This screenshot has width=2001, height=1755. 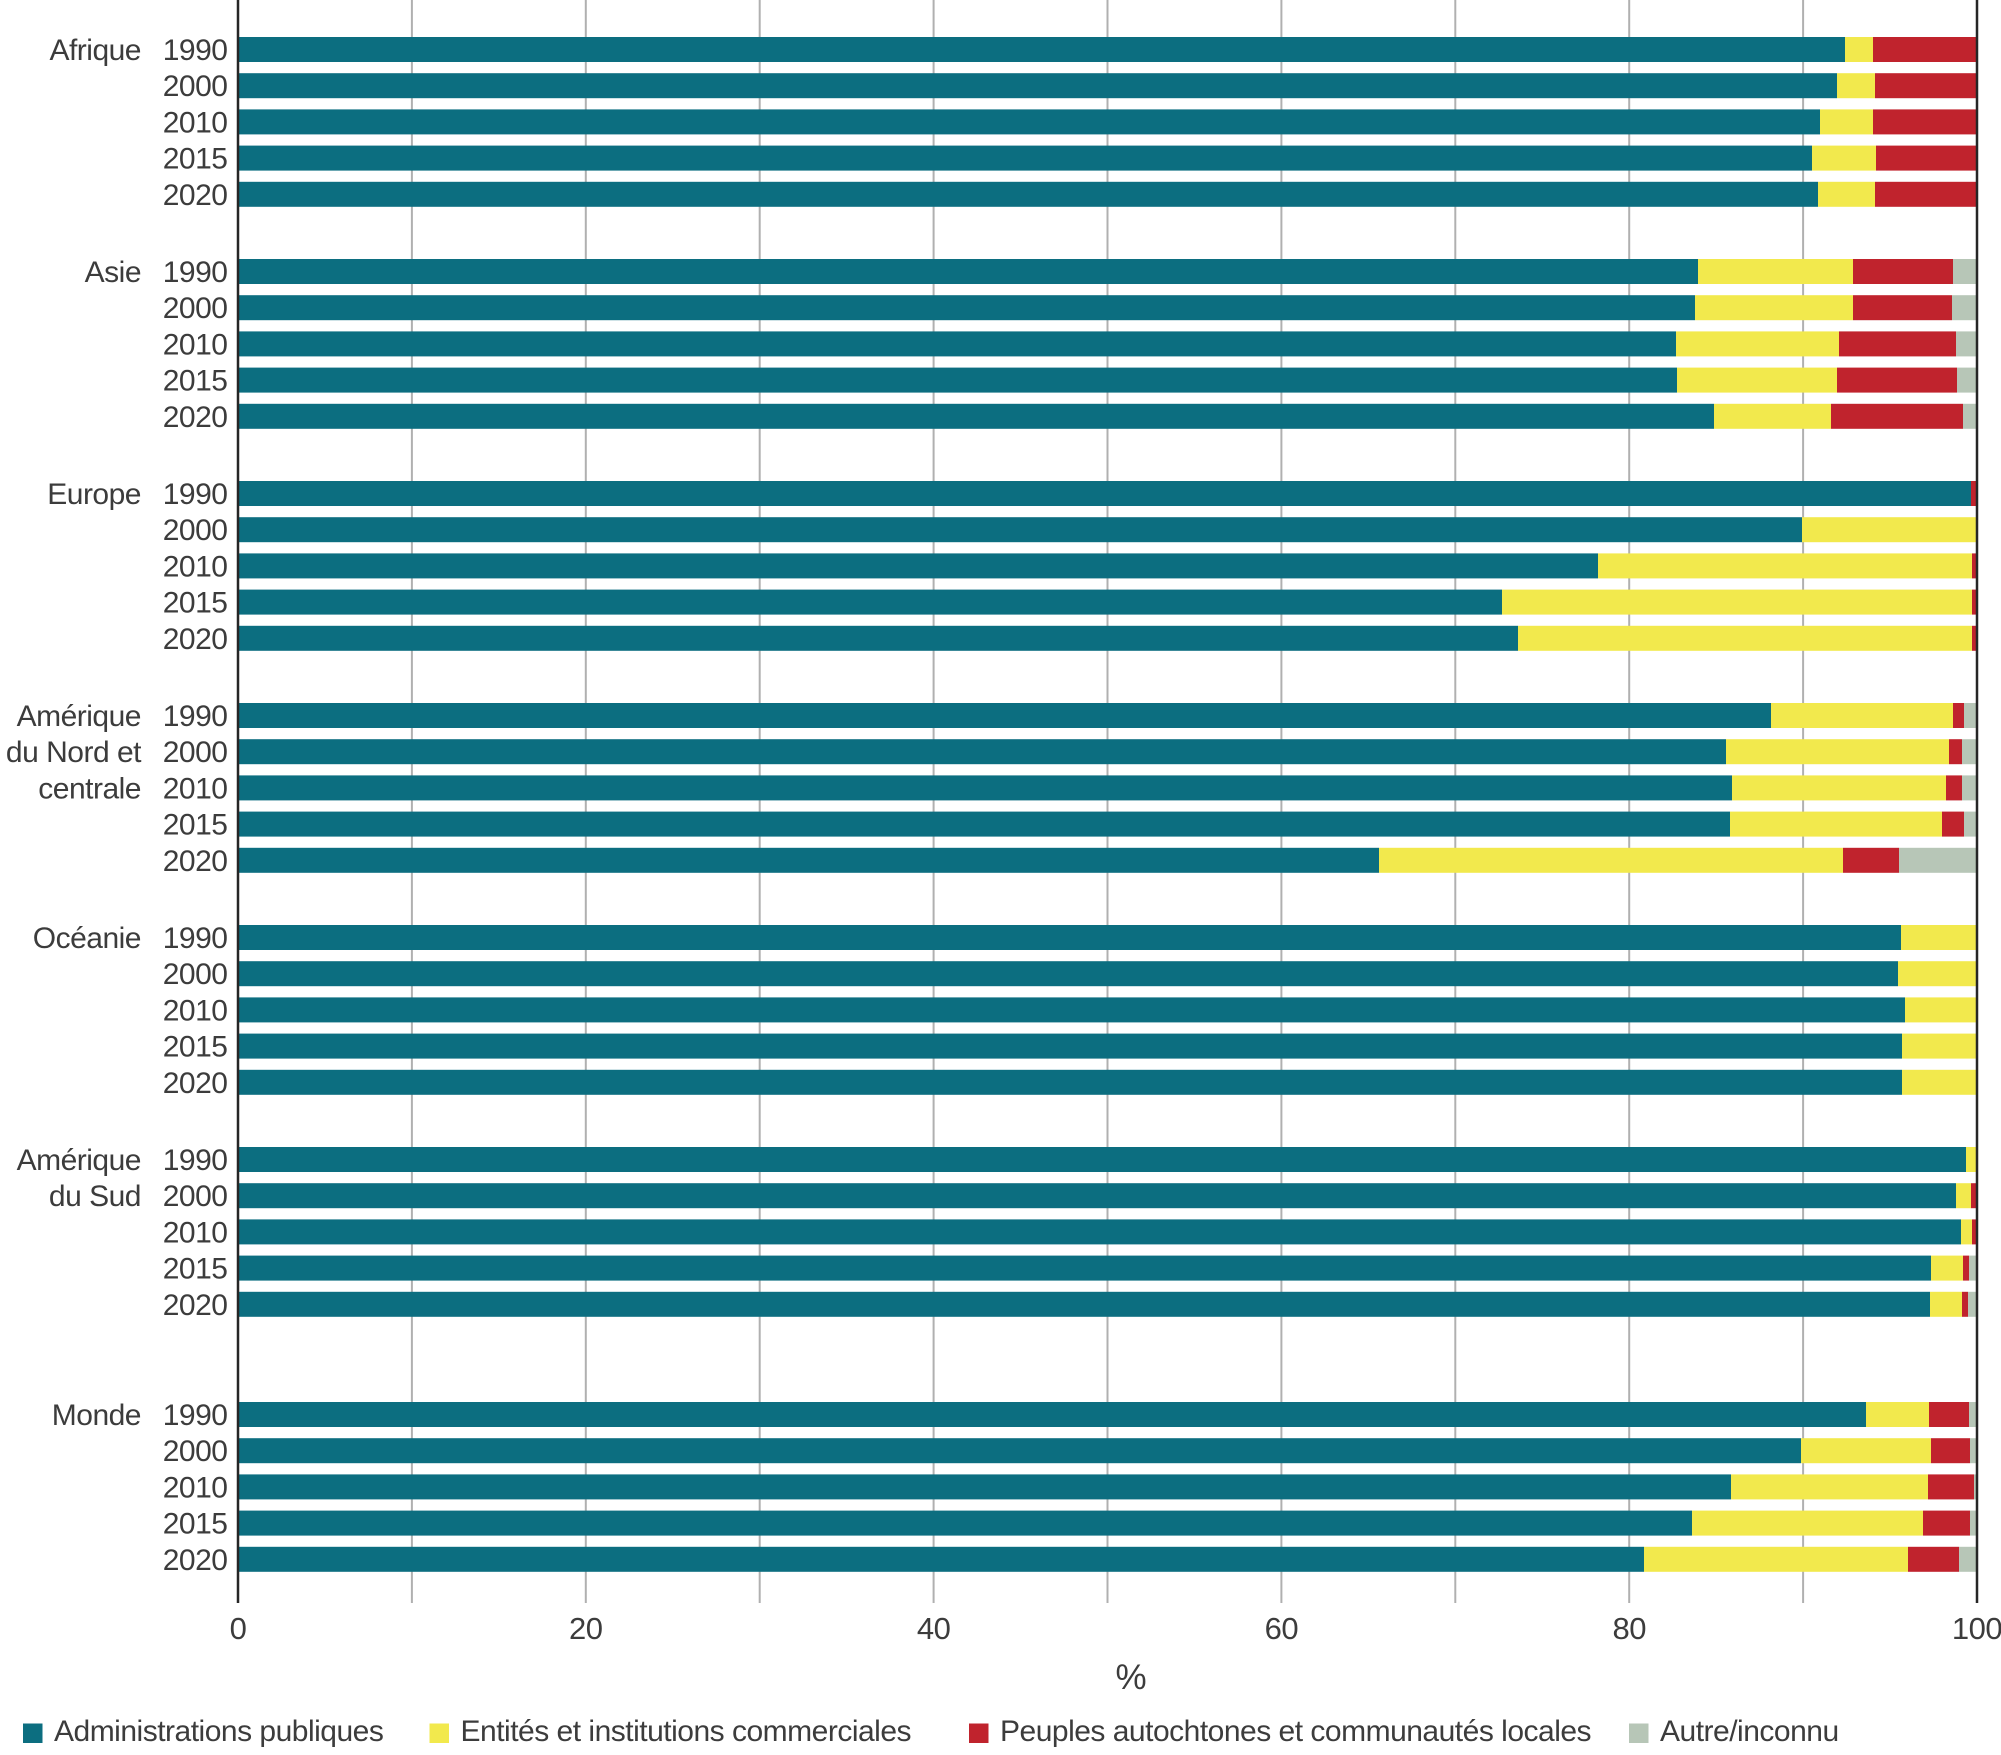 What do you see at coordinates (87, 938) in the screenshot?
I see `svg-text: Océanie` at bounding box center [87, 938].